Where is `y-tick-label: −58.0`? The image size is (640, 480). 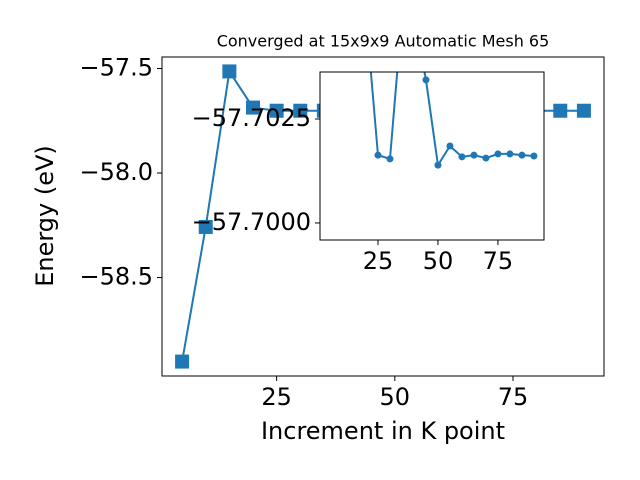
y-tick-label: −58.0 is located at coordinates (116, 172).